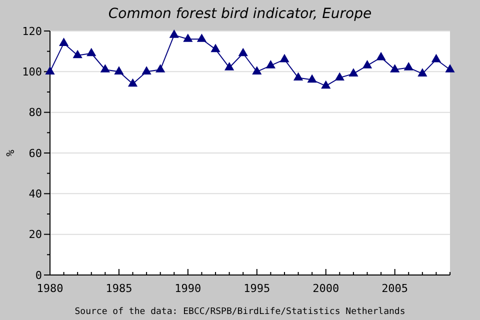 This screenshot has width=480, height=320. What do you see at coordinates (326, 288) in the screenshot?
I see `x-tick-label: 2000` at bounding box center [326, 288].